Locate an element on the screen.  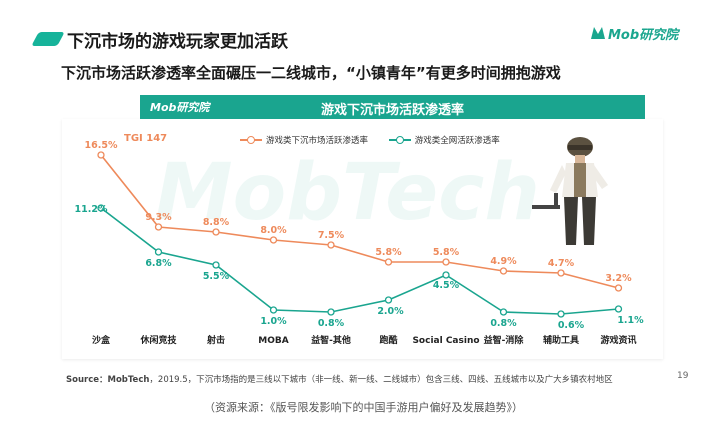
data-label-s2-2: 5.5% is located at coordinates (216, 276).